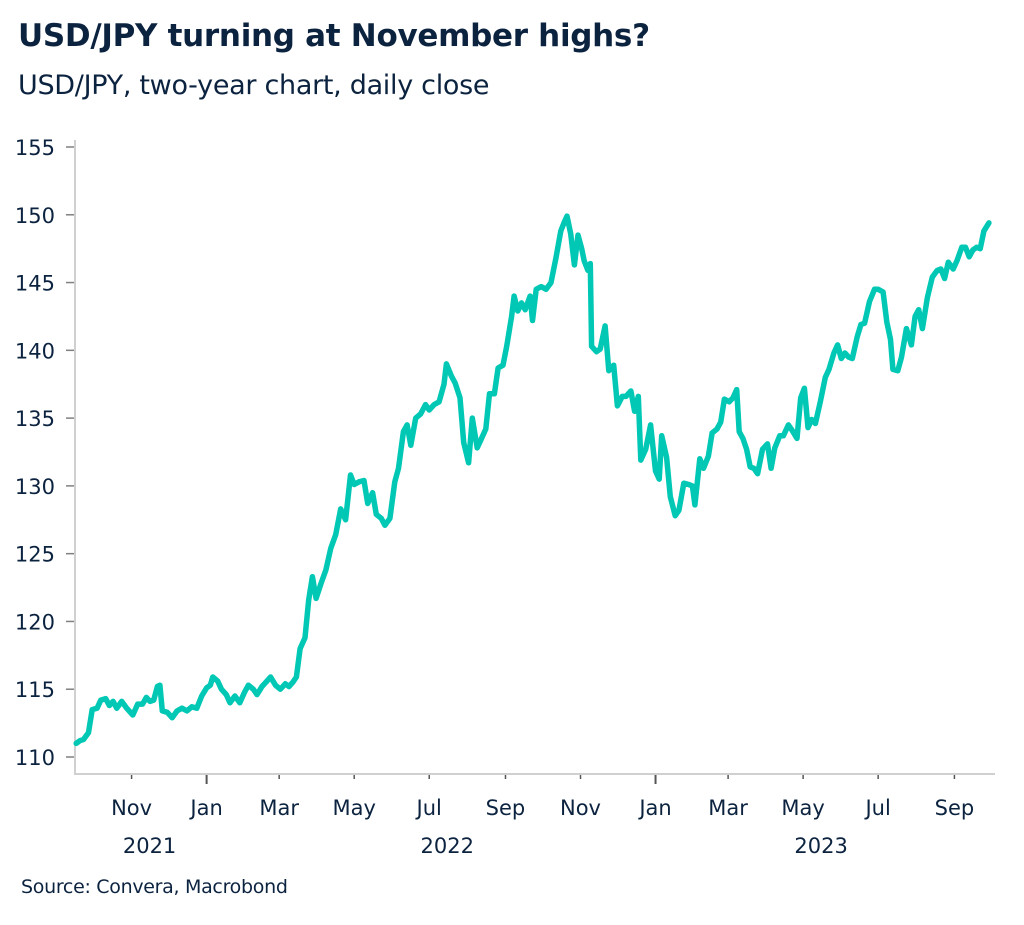 The image size is (1024, 925). What do you see at coordinates (35, 758) in the screenshot?
I see `y-tick-label: 110` at bounding box center [35, 758].